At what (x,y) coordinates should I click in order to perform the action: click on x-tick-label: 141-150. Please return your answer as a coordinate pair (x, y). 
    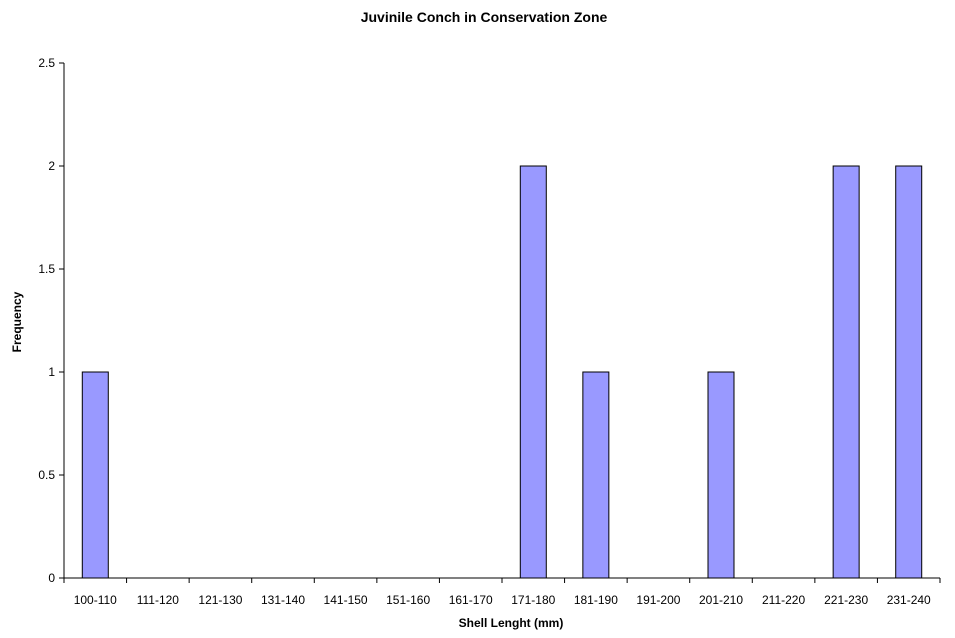
    Looking at the image, I should click on (346, 600).